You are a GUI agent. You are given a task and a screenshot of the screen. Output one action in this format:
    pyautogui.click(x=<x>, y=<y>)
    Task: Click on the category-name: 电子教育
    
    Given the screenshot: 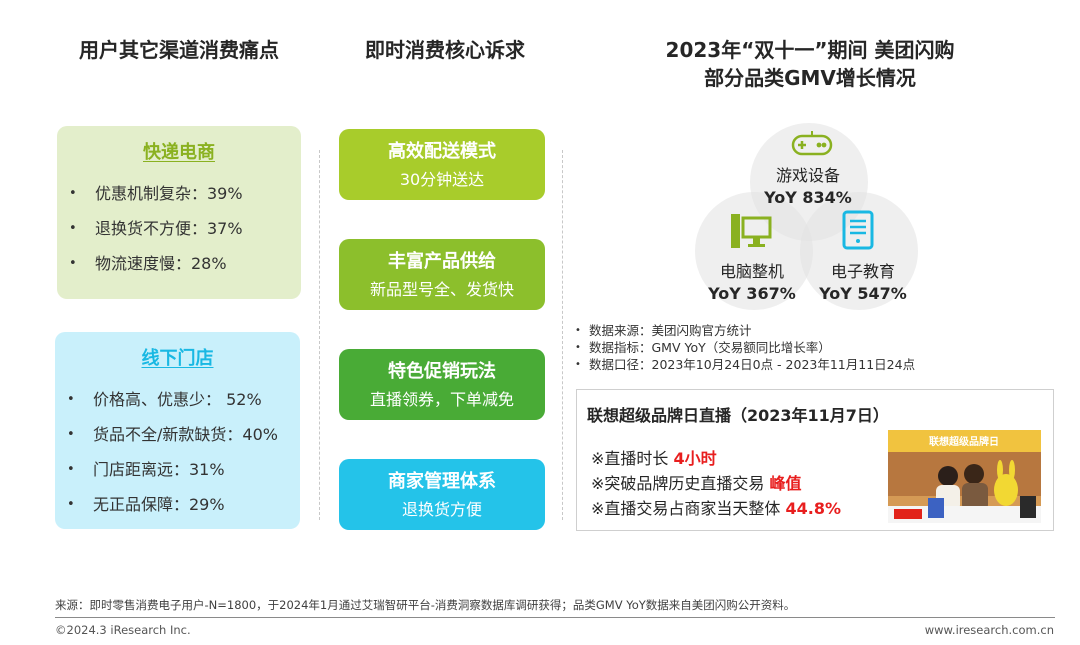 What is the action you would take?
    pyautogui.click(x=862, y=271)
    